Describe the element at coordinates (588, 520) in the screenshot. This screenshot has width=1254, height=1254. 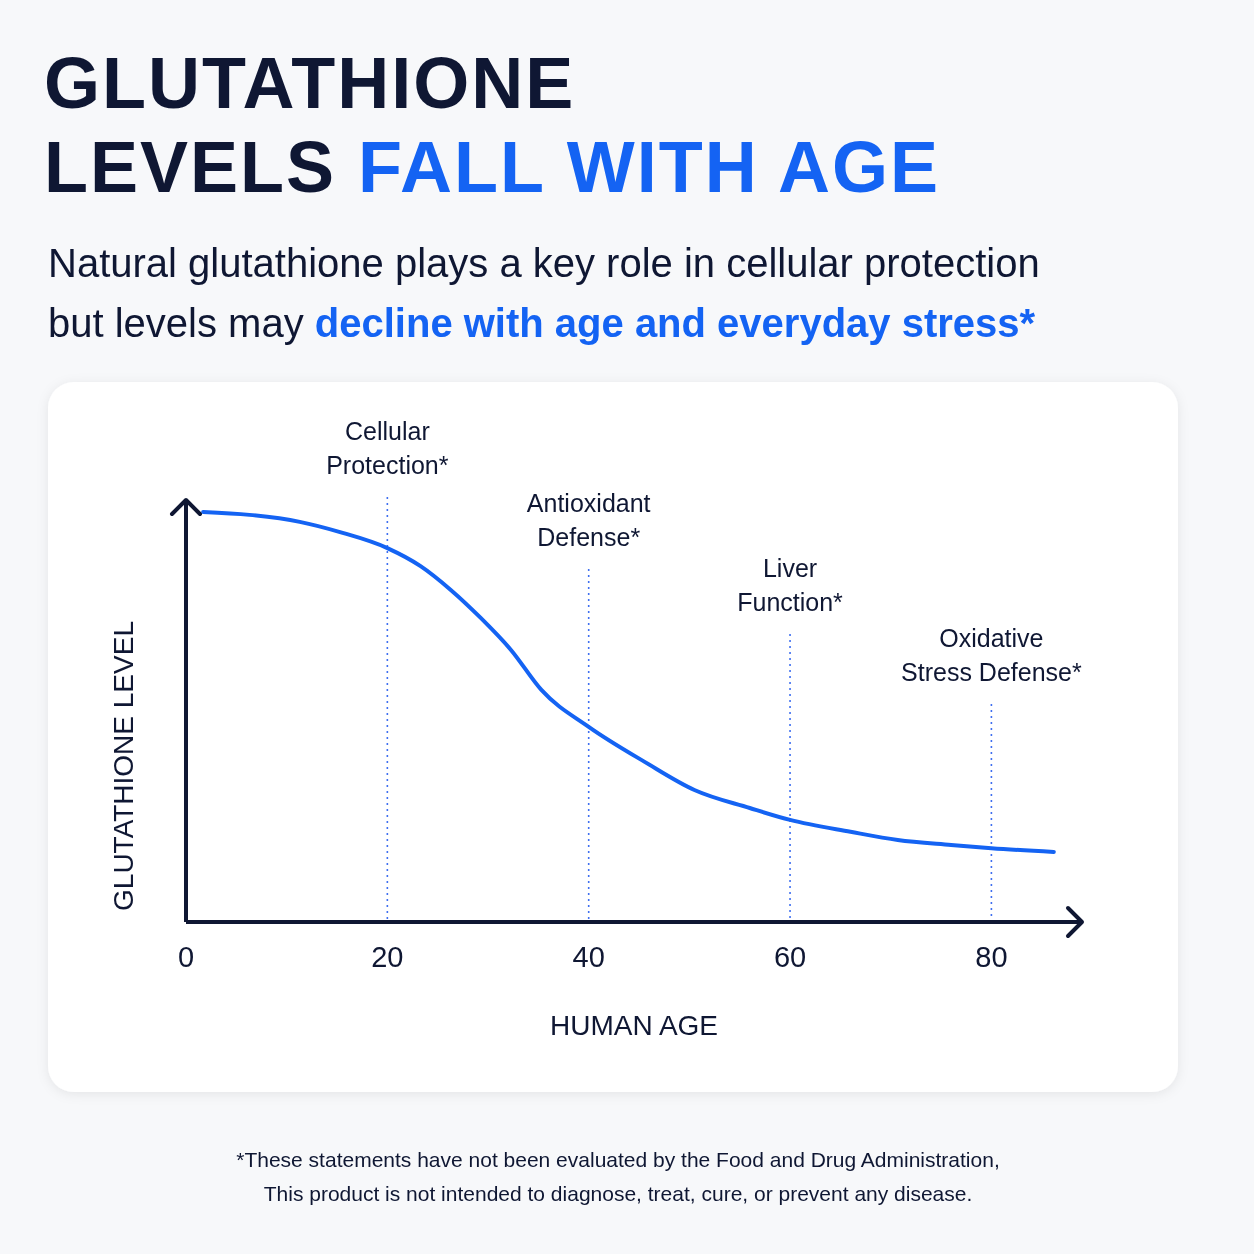
I see `ref-line-label: Antioxidant Defense*` at that location.